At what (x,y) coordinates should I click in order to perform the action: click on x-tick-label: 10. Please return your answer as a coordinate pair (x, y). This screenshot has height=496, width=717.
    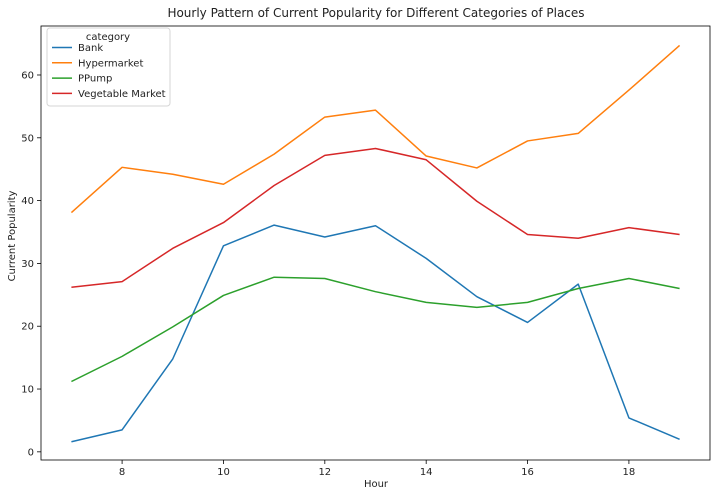
    Looking at the image, I should click on (223, 472).